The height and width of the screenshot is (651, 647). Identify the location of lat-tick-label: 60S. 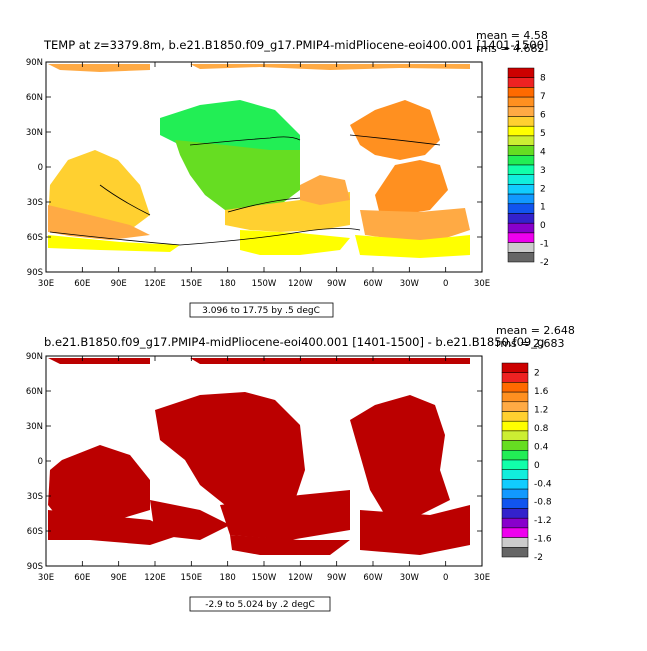
(35, 532).